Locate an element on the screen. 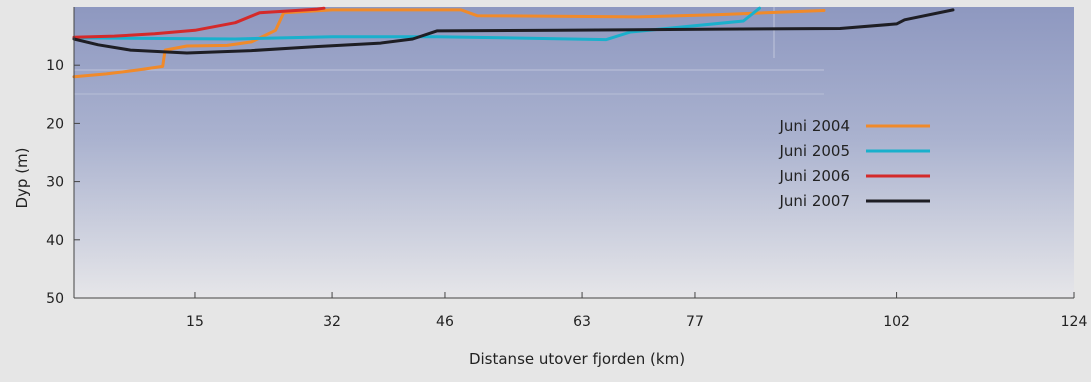 Image resolution: width=1091 pixels, height=382 pixels. y-axis-title: Dyp (m) is located at coordinates (22, 177).